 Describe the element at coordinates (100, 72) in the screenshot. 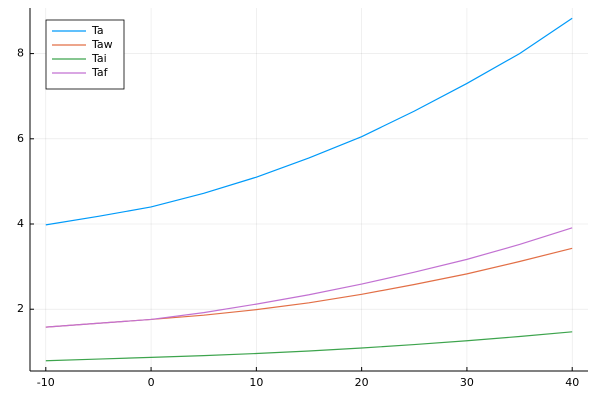

I see `legend-label: Taf` at that location.